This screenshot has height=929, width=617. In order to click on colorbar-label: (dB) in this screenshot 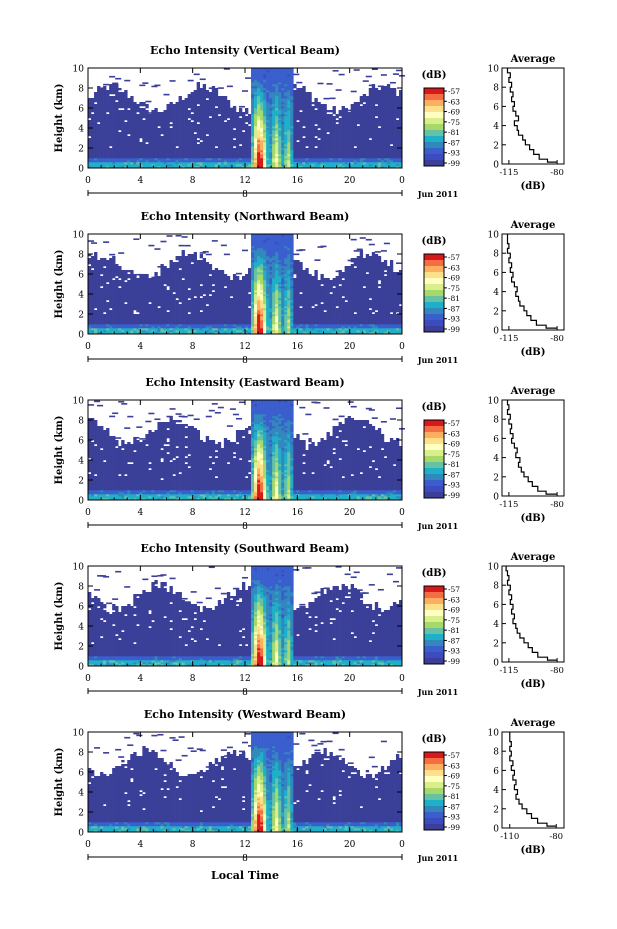, I will do `click(434, 75)`.